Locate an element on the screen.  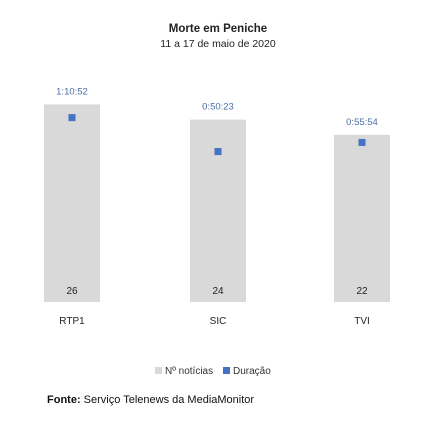
duration-label-sic: 0:50:23 is located at coordinates (218, 107).